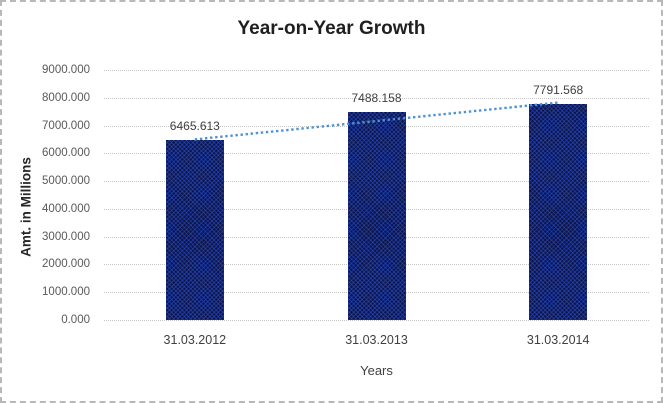 The height and width of the screenshot is (403, 663). What do you see at coordinates (558, 340) in the screenshot?
I see `x-tick-label: 31.03.2014` at bounding box center [558, 340].